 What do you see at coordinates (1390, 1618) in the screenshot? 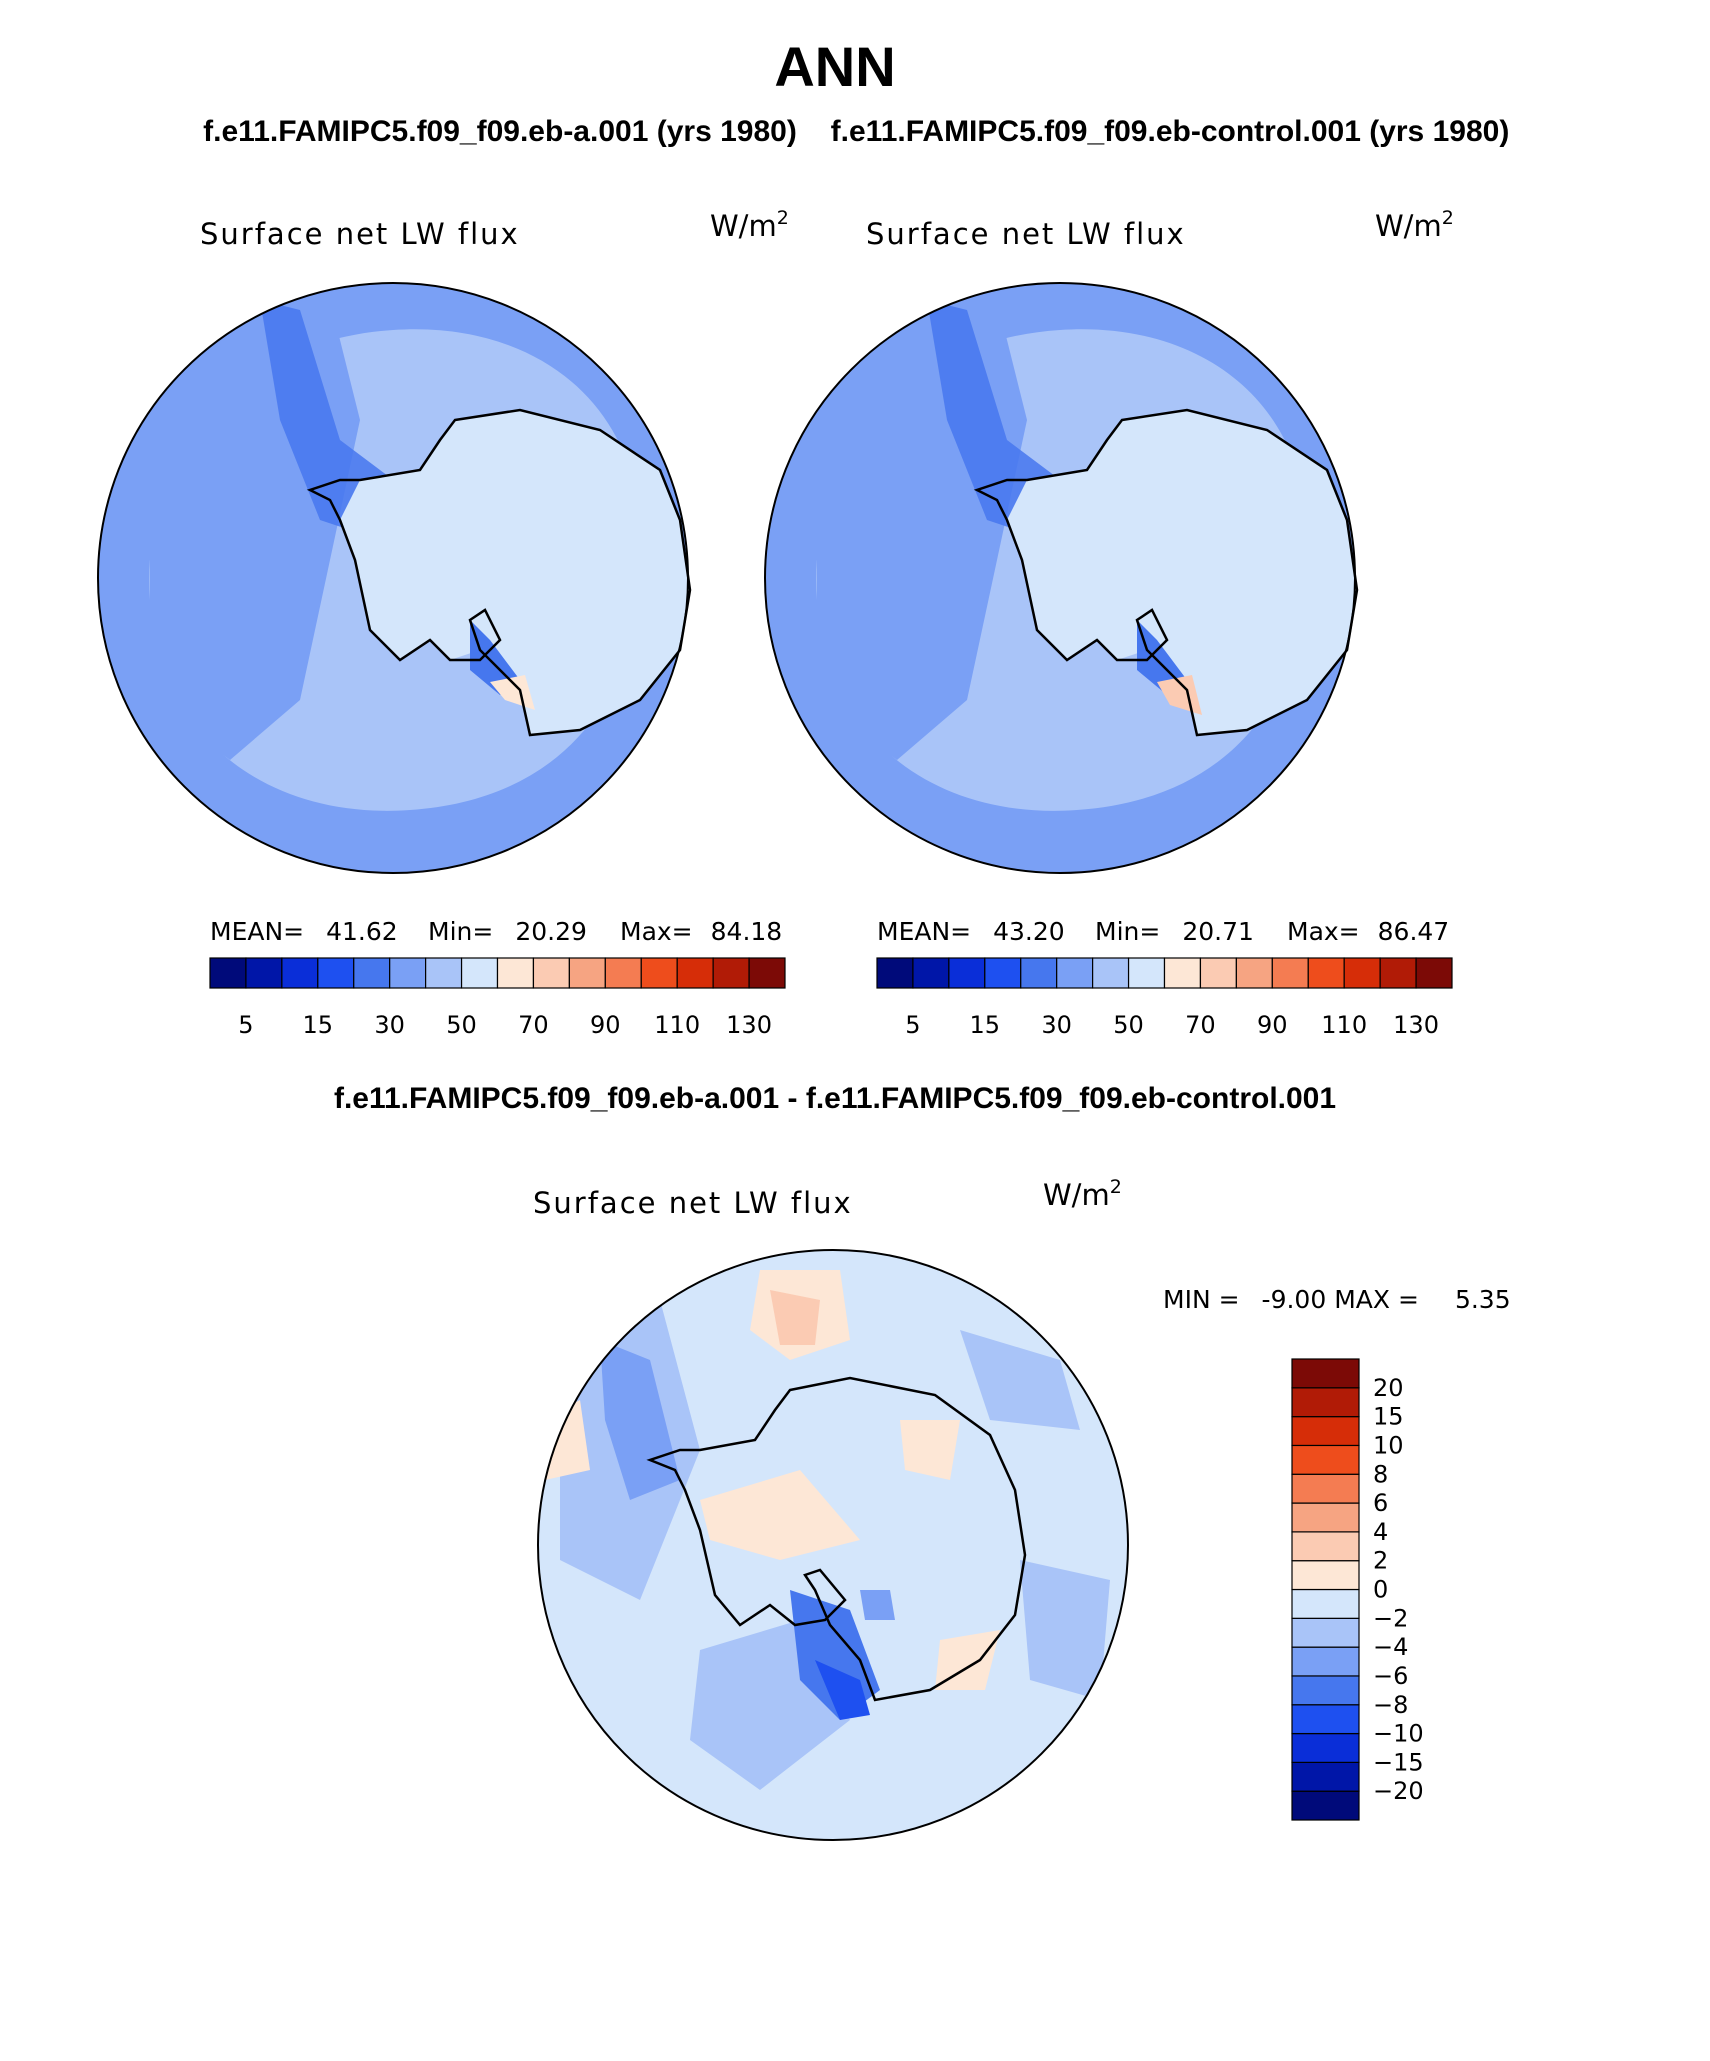
I see `colorbar-diff-tick-label-6: −2` at bounding box center [1390, 1618].